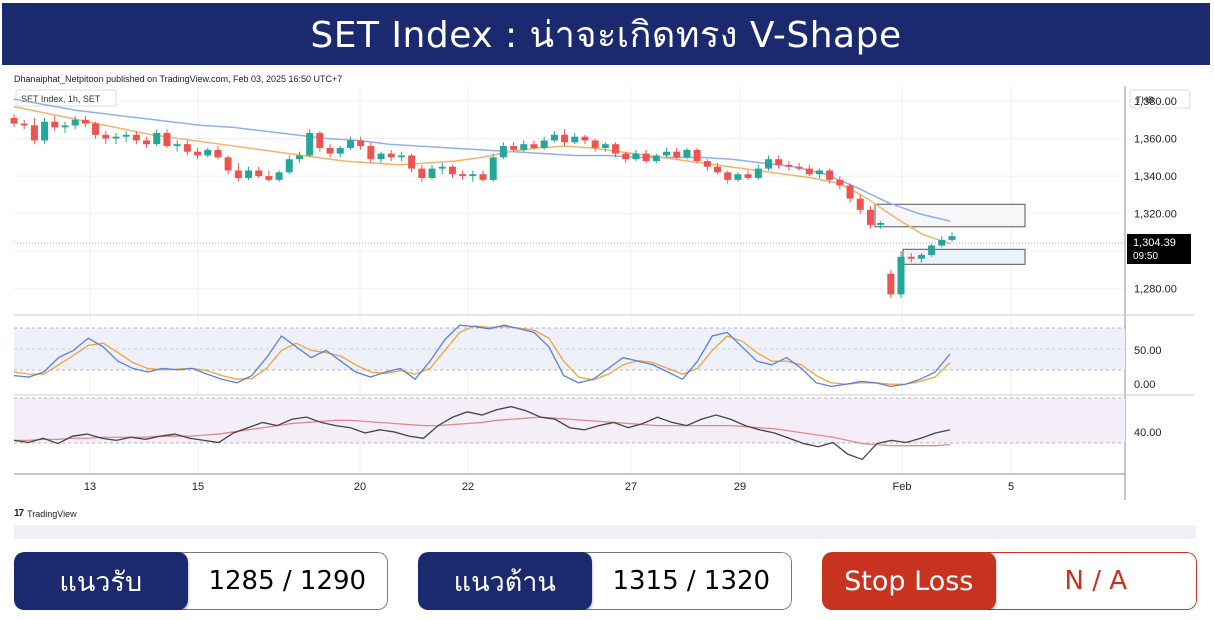 This screenshot has width=1214, height=620. I want to click on stoch-tick-label: 0.00, so click(1144, 385).